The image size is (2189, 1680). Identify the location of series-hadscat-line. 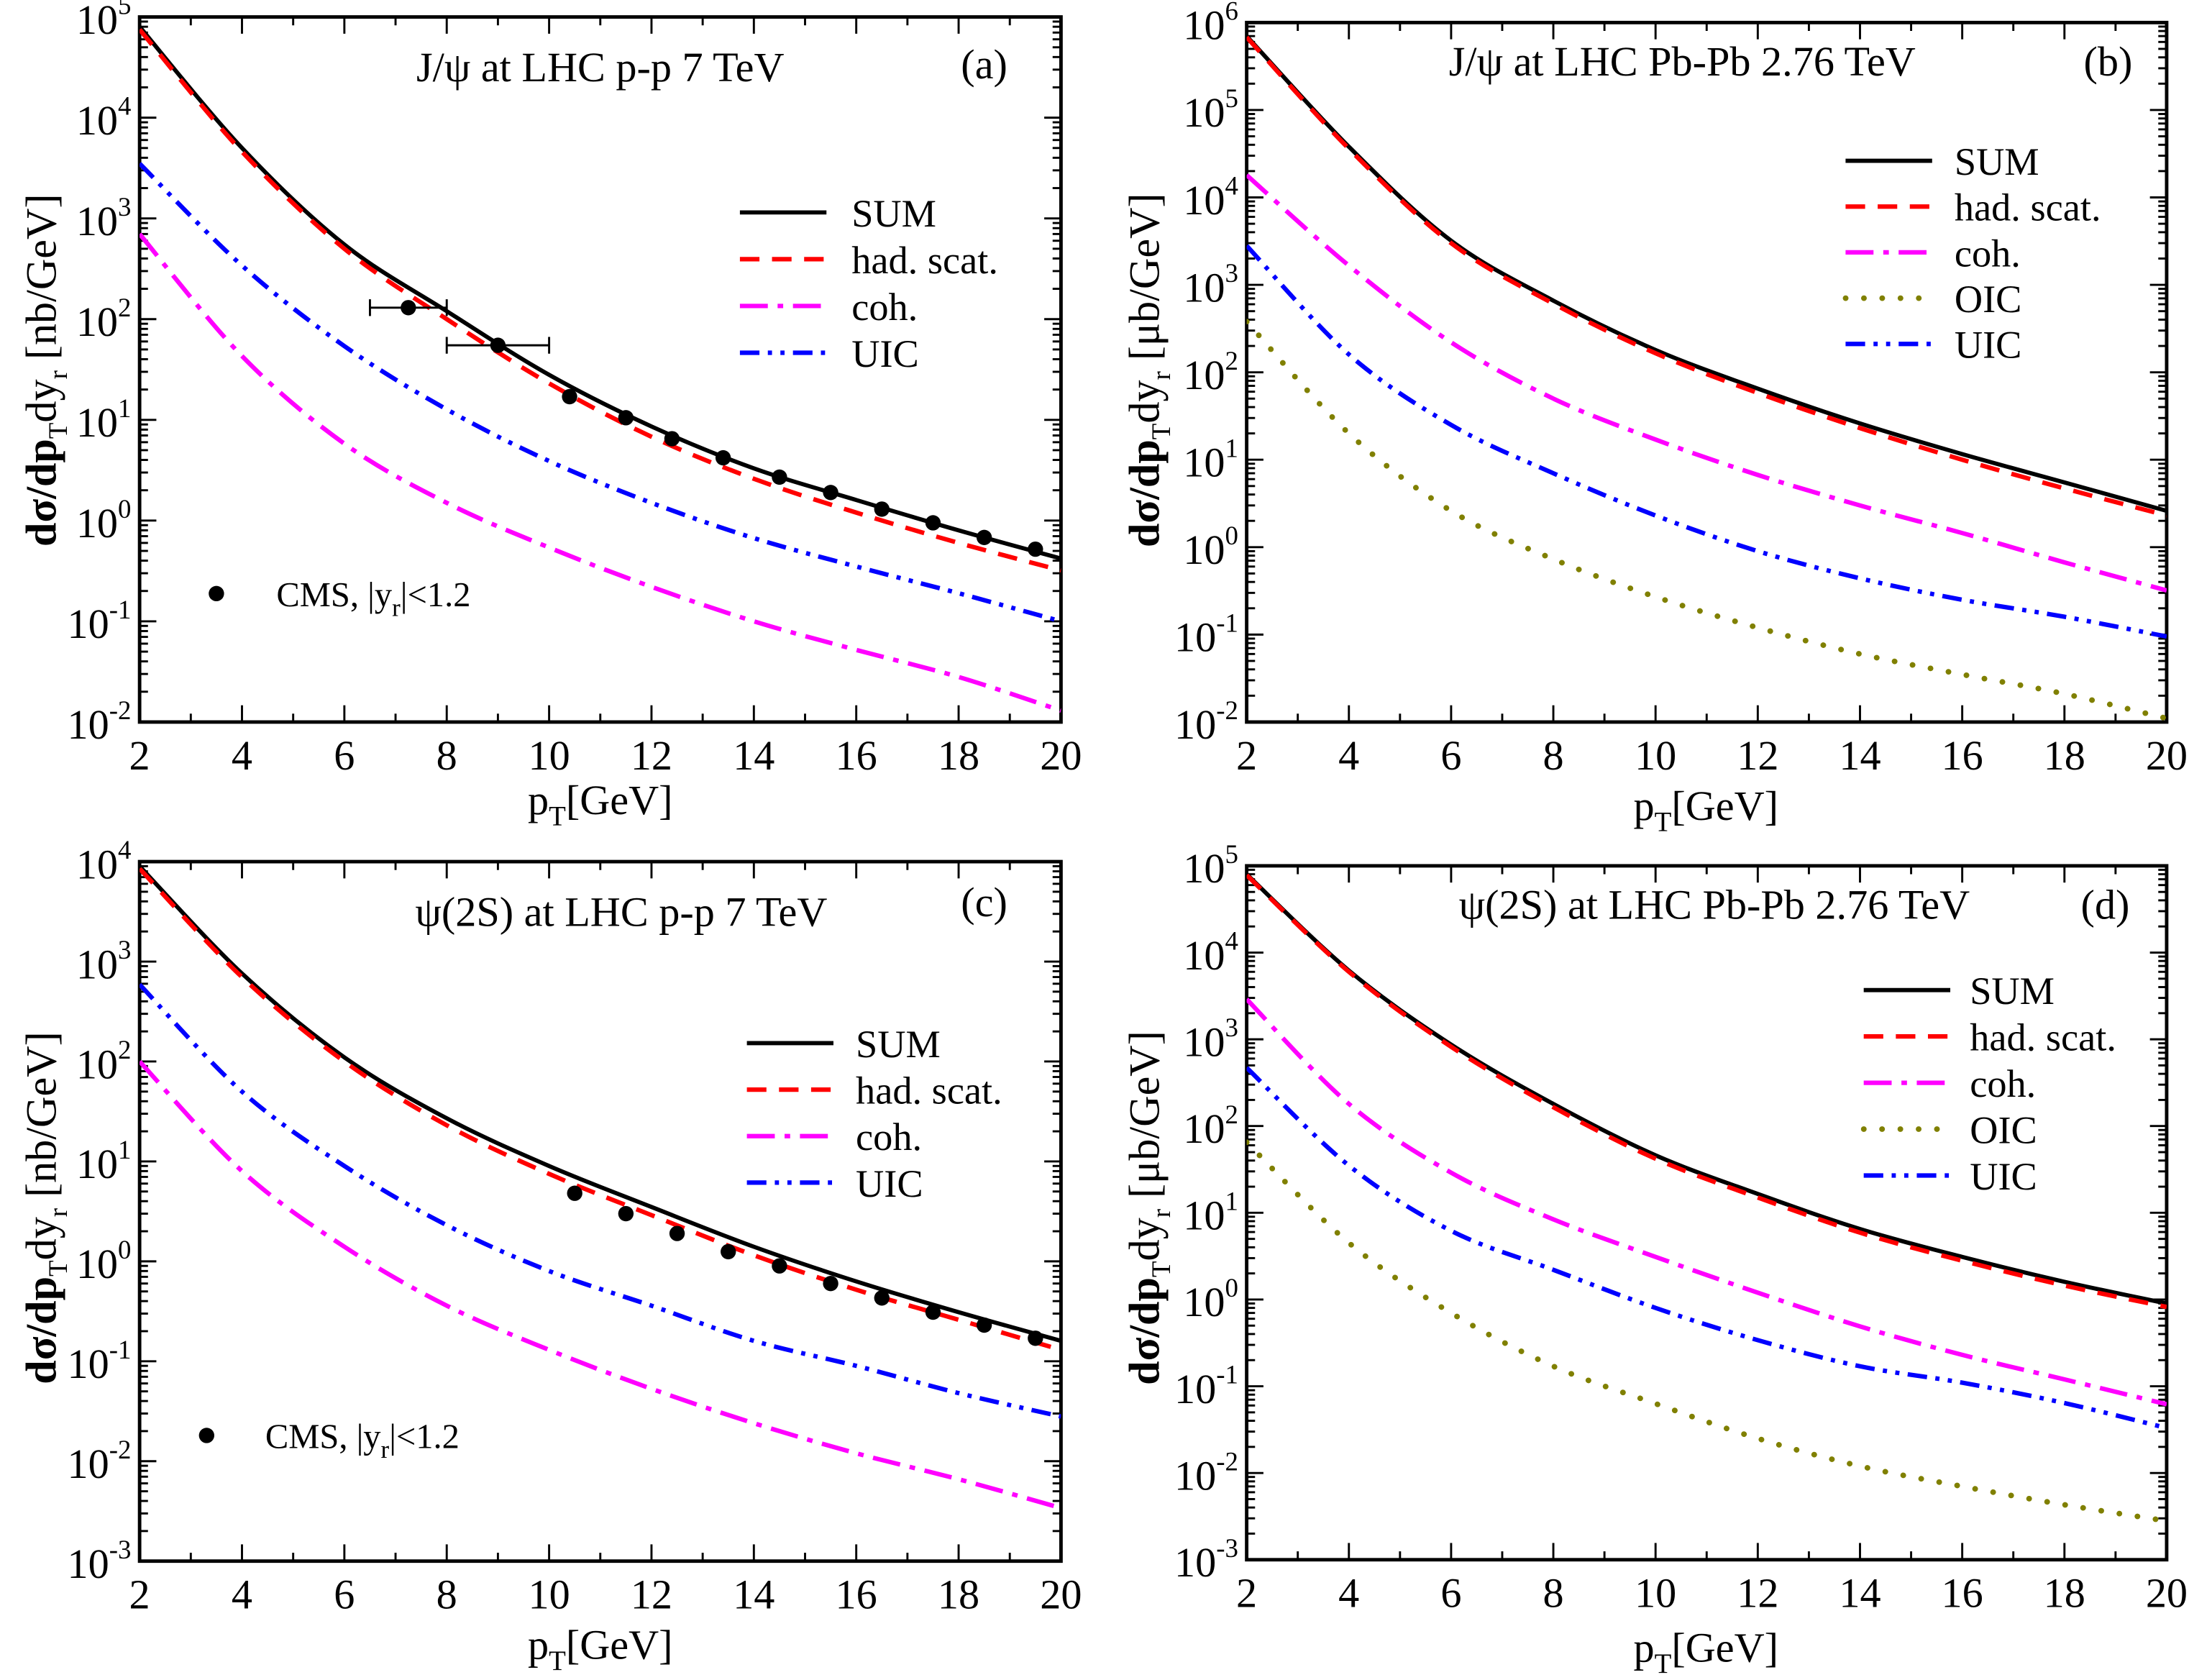
(1707, 1091).